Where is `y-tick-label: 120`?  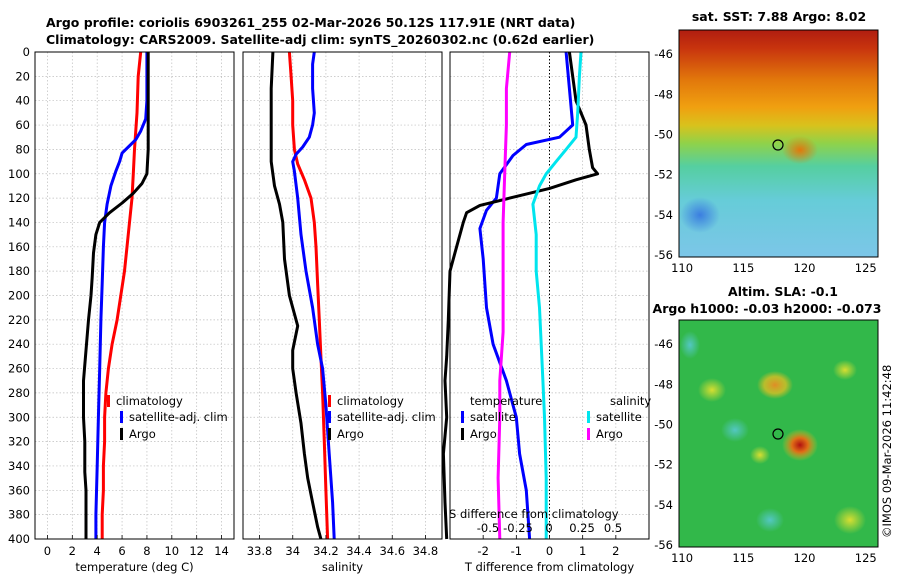
y-tick-label: 120 is located at coordinates (19, 198).